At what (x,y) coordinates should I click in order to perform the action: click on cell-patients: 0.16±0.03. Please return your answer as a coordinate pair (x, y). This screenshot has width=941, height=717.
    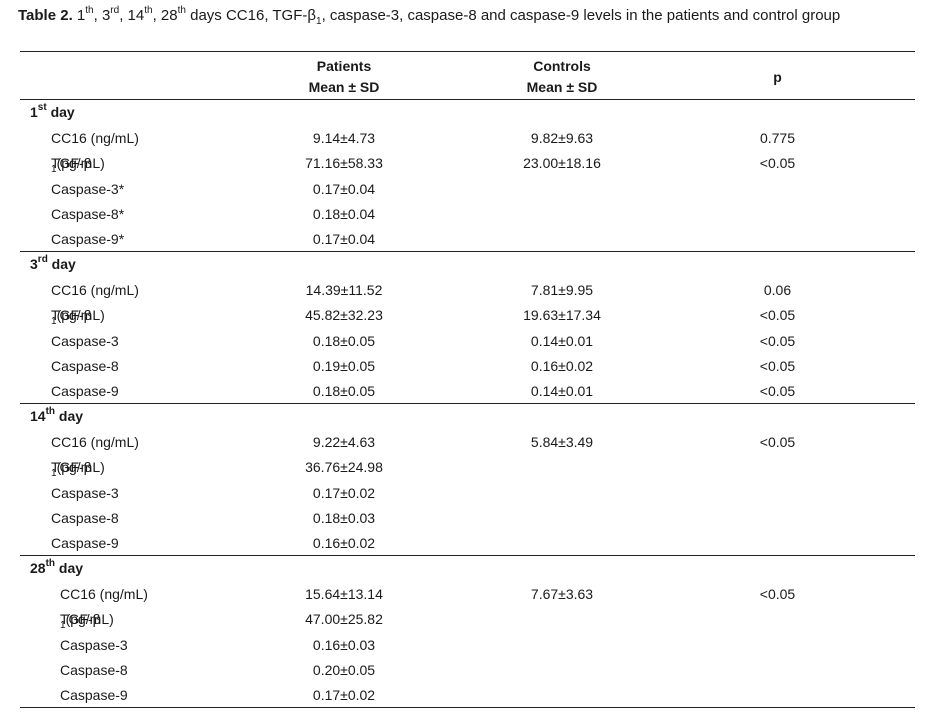
    Looking at the image, I should click on (344, 644).